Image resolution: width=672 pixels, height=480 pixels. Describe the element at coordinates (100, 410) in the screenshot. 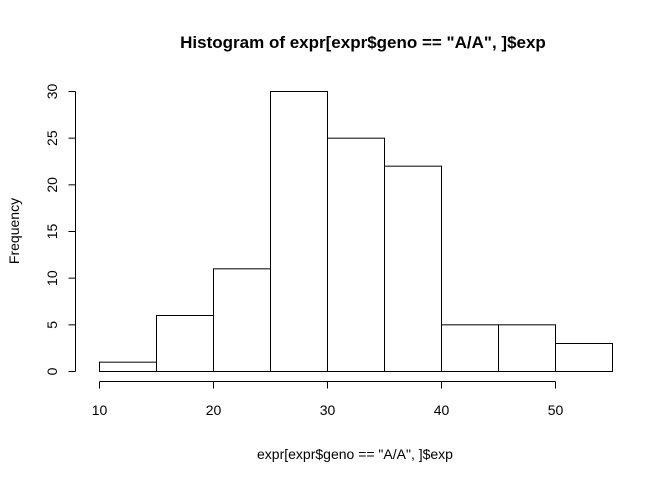

I see `x-tick-label-10: 10` at that location.